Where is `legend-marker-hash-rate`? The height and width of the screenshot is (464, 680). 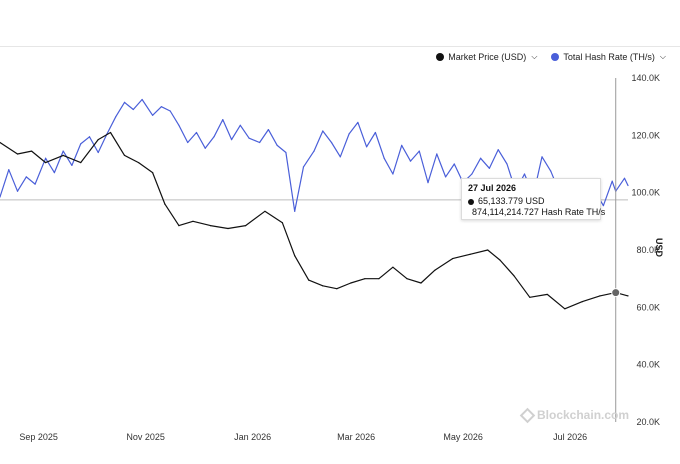 legend-marker-hash-rate is located at coordinates (555, 57).